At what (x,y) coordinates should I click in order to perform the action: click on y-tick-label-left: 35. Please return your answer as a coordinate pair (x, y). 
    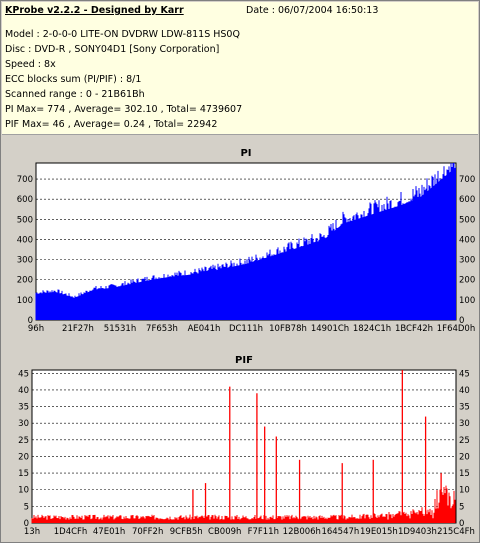
    Looking at the image, I should click on (23, 408).